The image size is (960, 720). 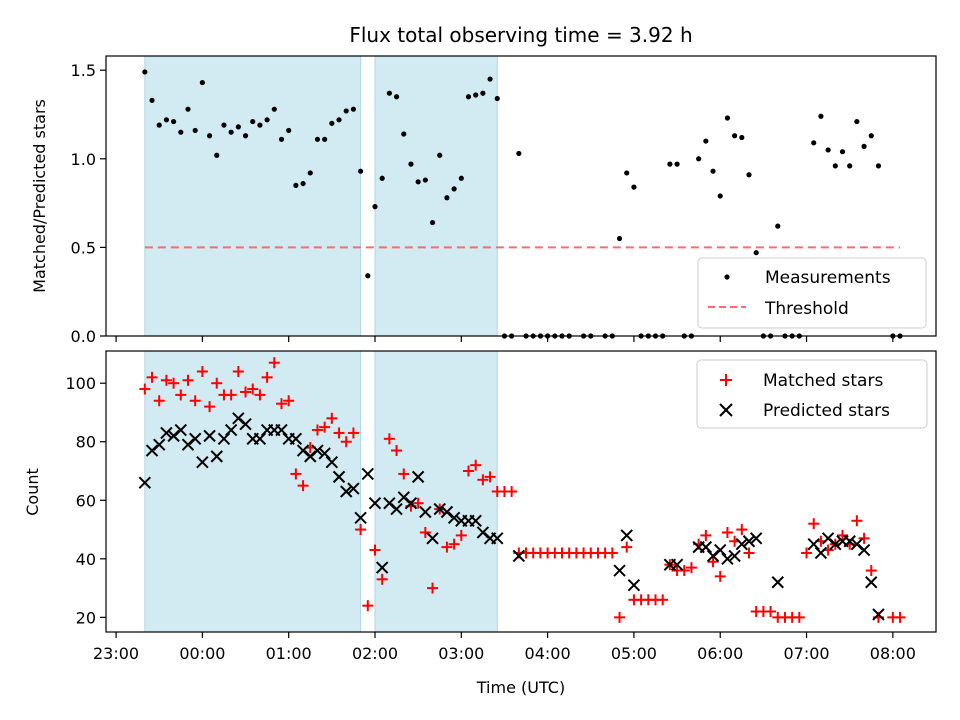 I want to click on x-tick-label: 05:00, so click(x=634, y=653).